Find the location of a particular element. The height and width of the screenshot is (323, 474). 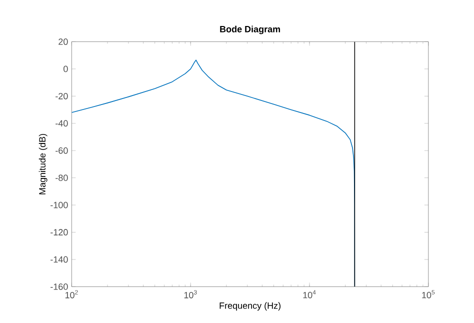

y-tick-label: -120 is located at coordinates (59, 232).